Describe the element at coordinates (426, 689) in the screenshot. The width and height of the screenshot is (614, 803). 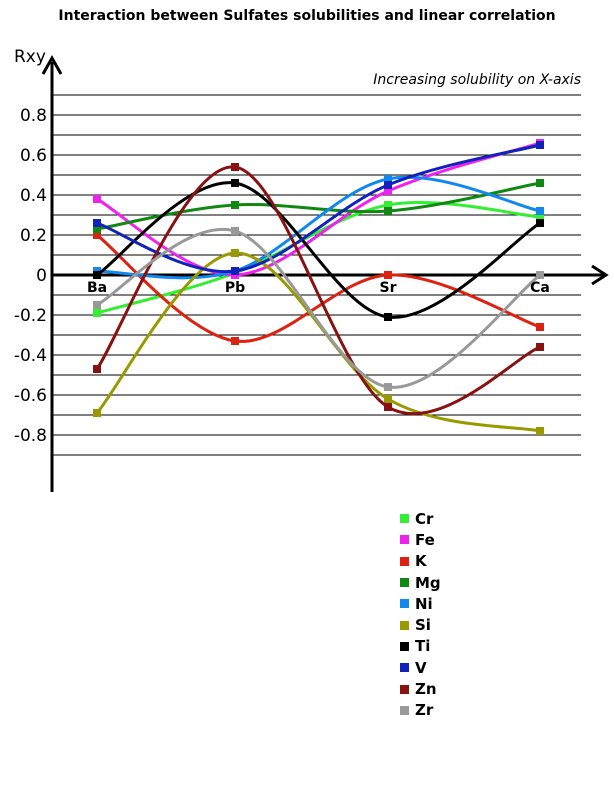
I see `legend-label: Zn` at that location.